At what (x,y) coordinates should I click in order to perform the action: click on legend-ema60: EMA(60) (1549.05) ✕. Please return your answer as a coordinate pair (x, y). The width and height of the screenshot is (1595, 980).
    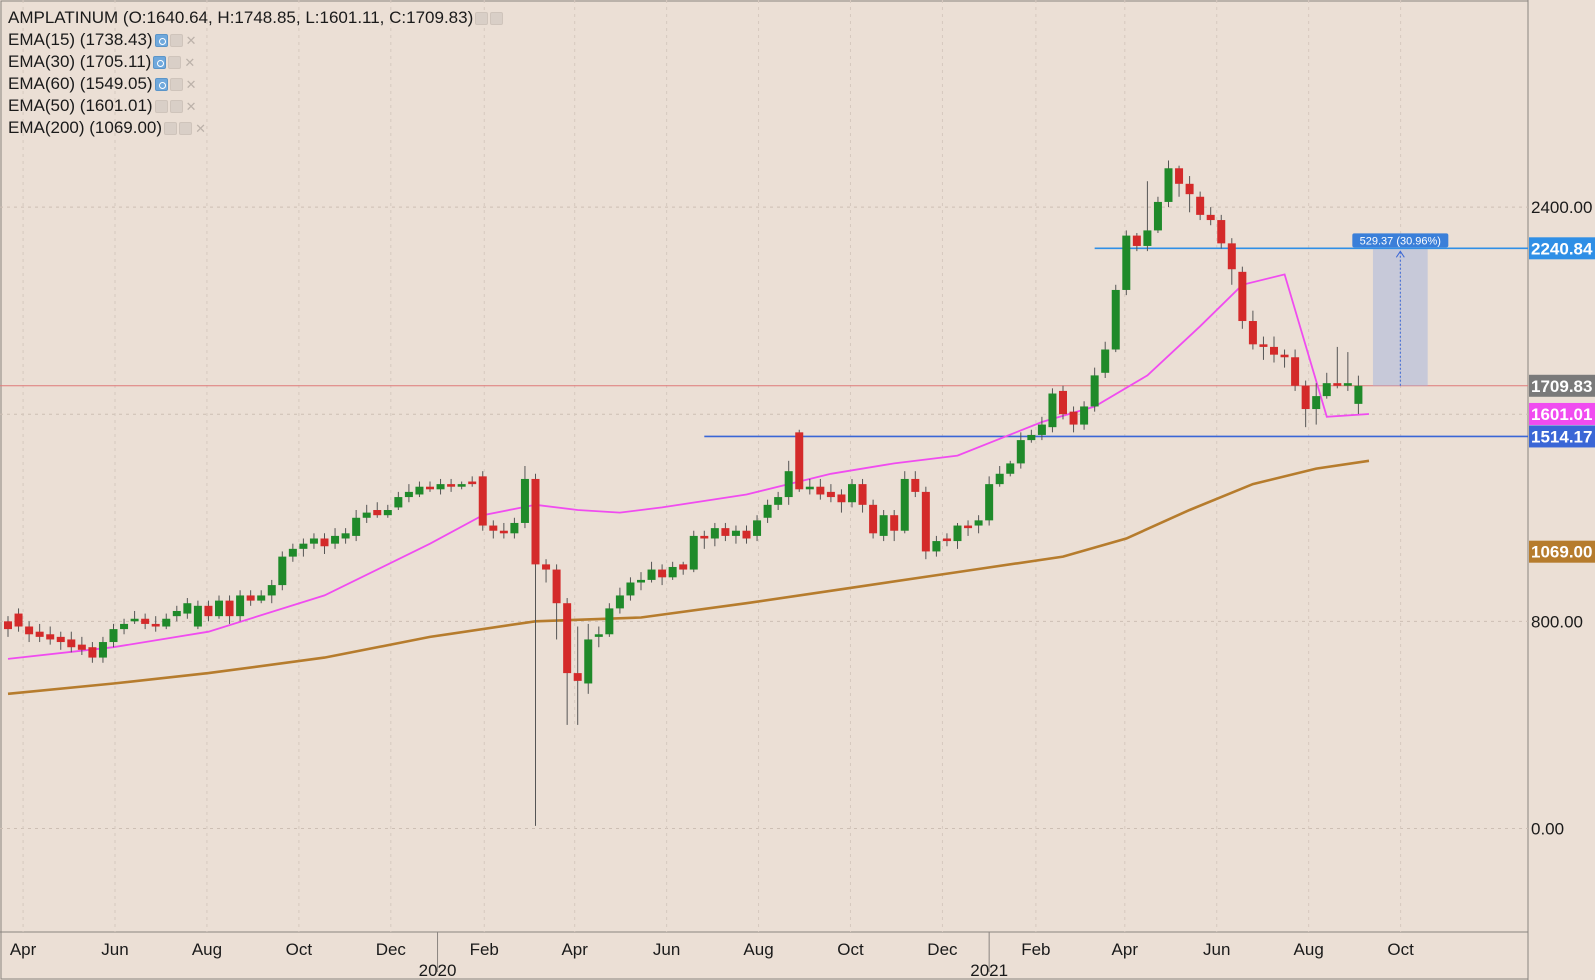
    Looking at the image, I should click on (255, 84).